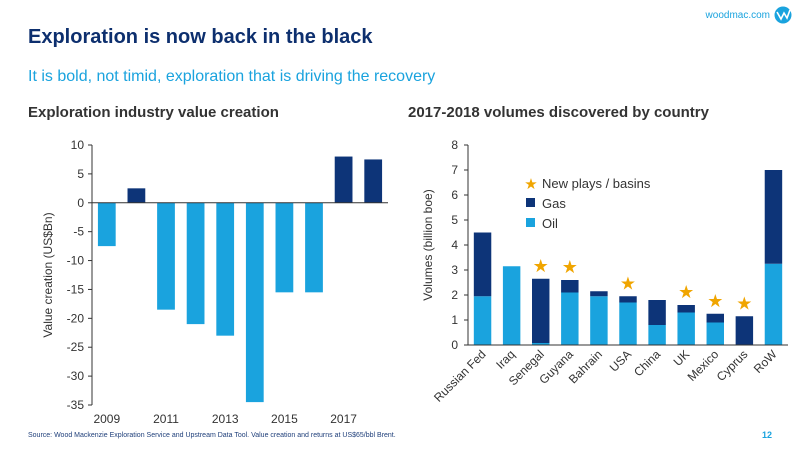  I want to click on bar-oil-uk, so click(686, 328).